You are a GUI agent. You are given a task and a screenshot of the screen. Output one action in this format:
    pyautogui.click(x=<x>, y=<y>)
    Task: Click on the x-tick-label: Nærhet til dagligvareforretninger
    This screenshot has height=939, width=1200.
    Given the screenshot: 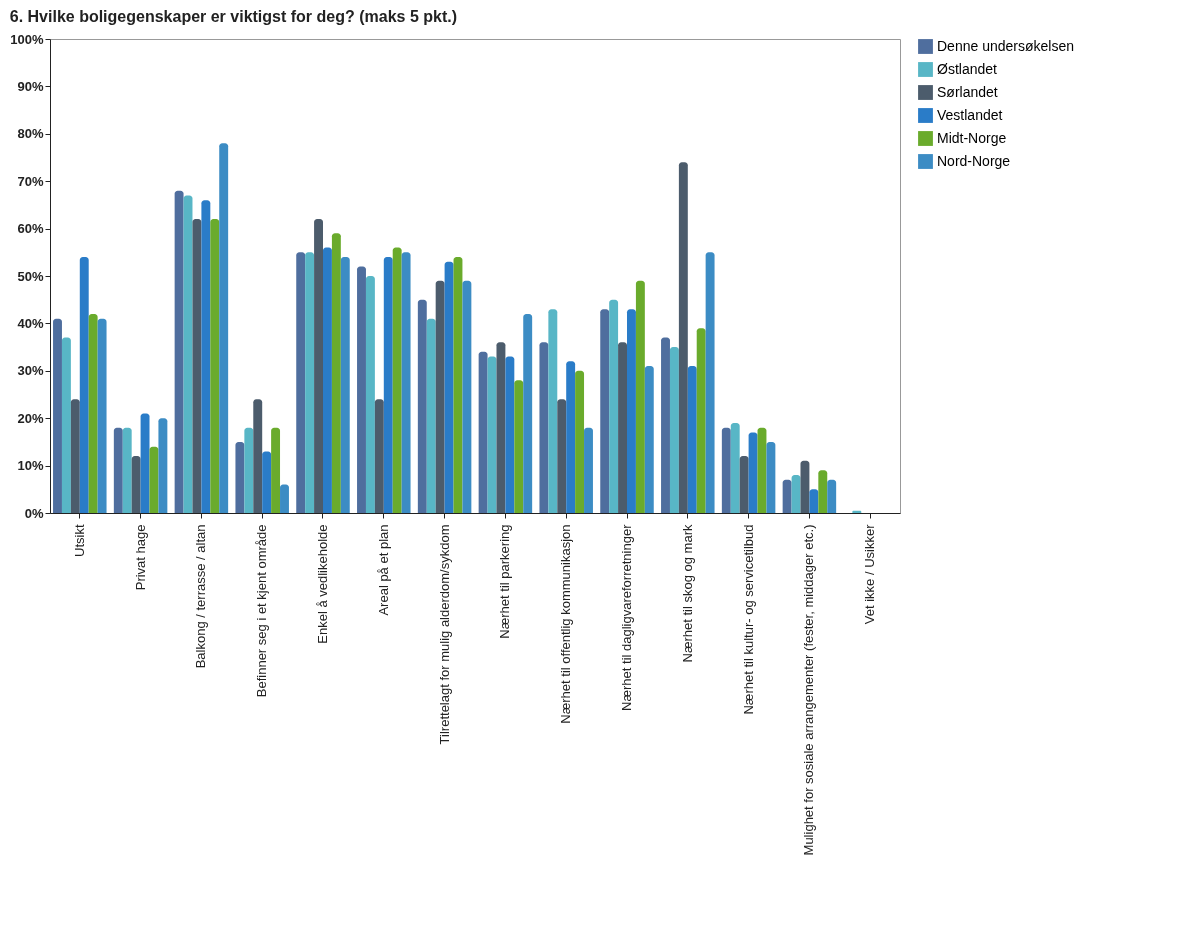 What is the action you would take?
    pyautogui.click(x=626, y=617)
    